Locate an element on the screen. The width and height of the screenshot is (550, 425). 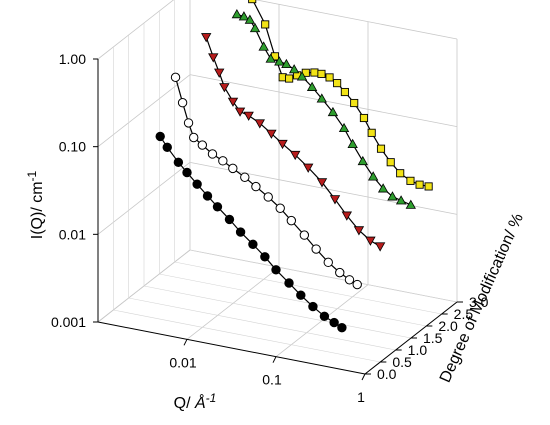
x-tick-label: 0.1 is located at coordinates (272, 380).